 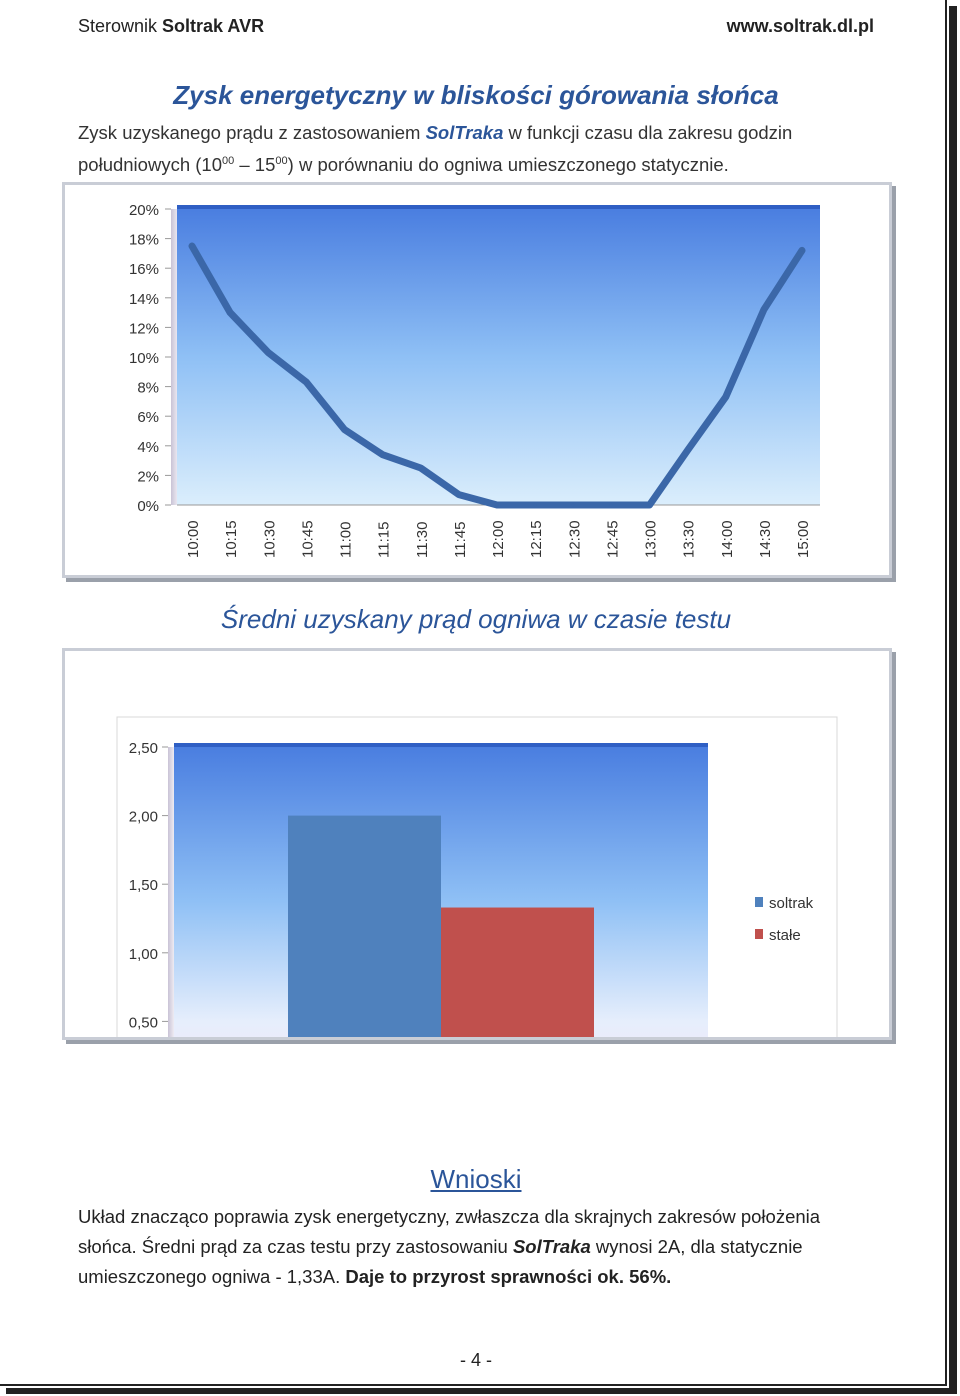 I want to click on x-tick-label: 12:45, so click(x=612, y=539).